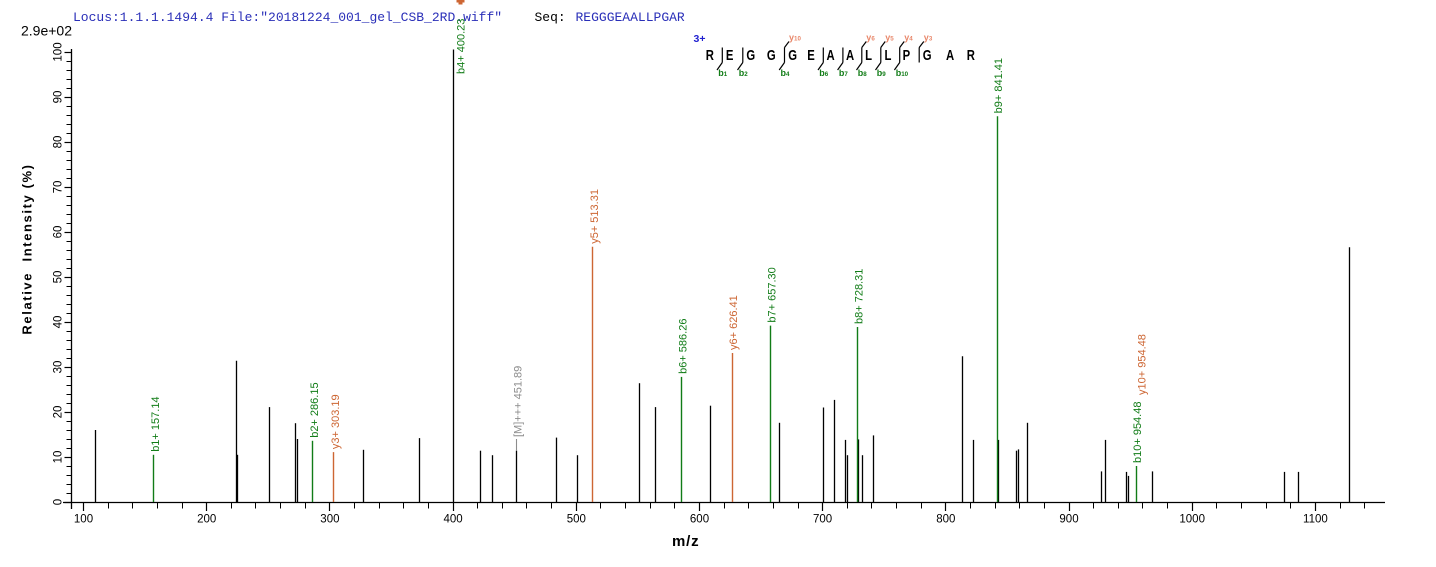 This screenshot has width=1436, height=567. Describe the element at coordinates (59, 277) in the screenshot. I see `svg-text: 50` at that location.